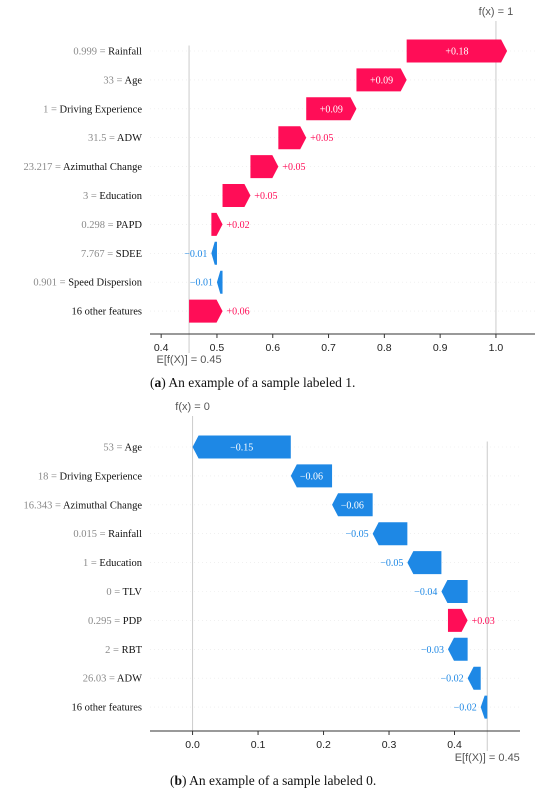 Image resolution: width=550 pixels, height=794 pixels. What do you see at coordinates (238, 312) in the screenshot?
I see `shap-value-label: +0.06` at bounding box center [238, 312].